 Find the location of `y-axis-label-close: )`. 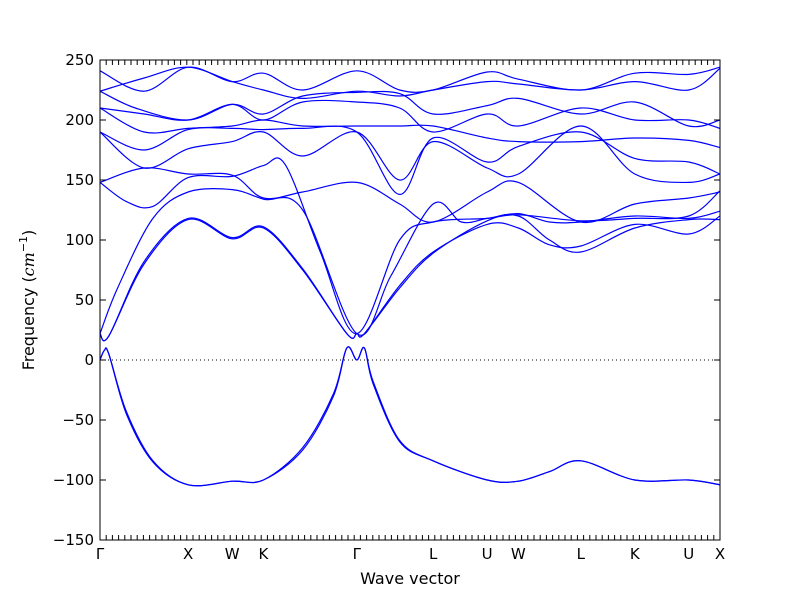

y-axis-label-close: ) is located at coordinates (28, 233).